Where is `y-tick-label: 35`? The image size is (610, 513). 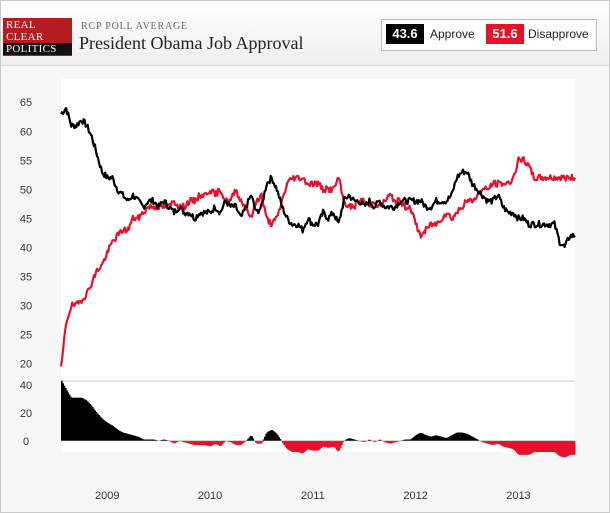
y-tick-label: 35 is located at coordinates (26, 277).